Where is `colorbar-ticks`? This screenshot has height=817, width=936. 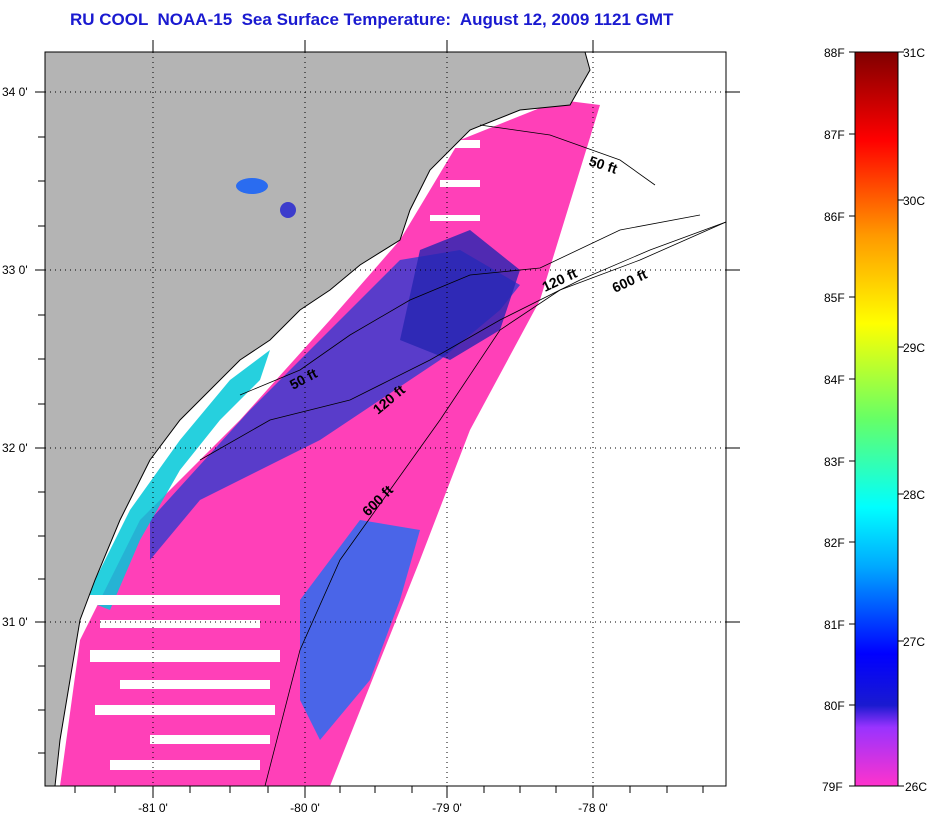
colorbar-ticks is located at coordinates (876, 419).